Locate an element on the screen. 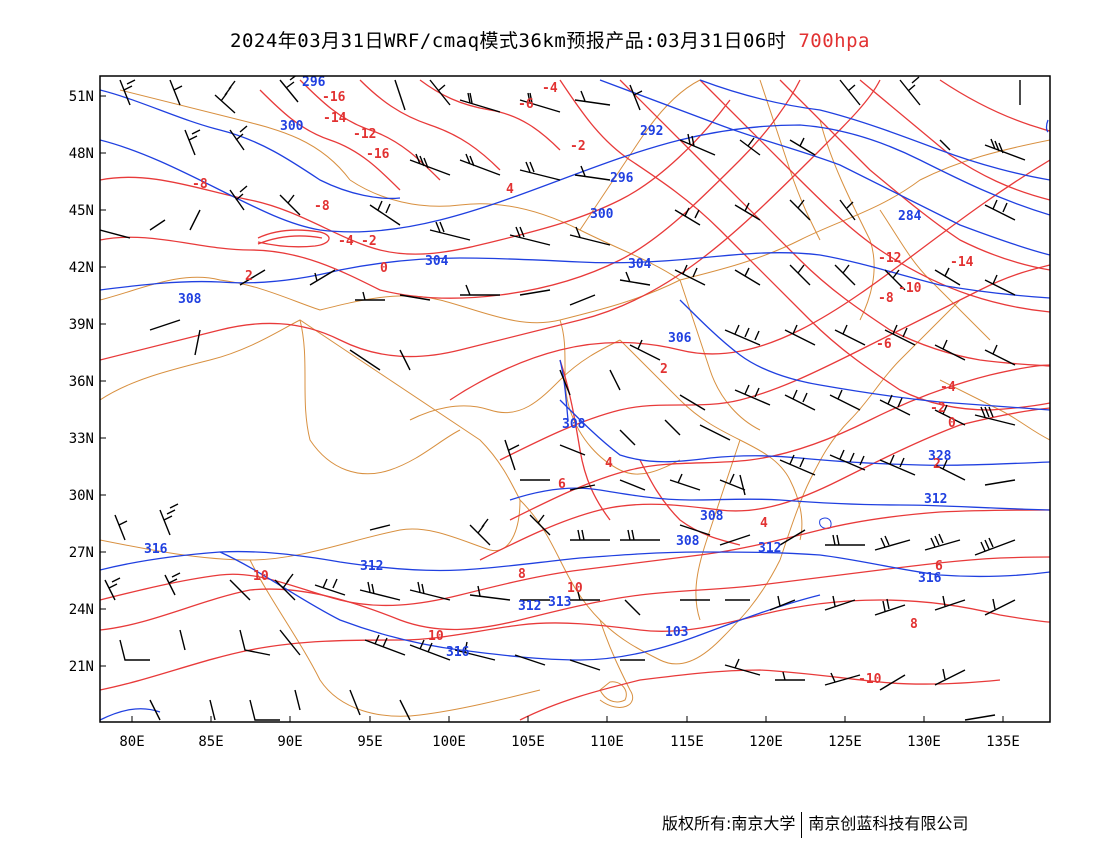 This screenshot has height=850, width=1100. height-label: 292 is located at coordinates (651, 131).